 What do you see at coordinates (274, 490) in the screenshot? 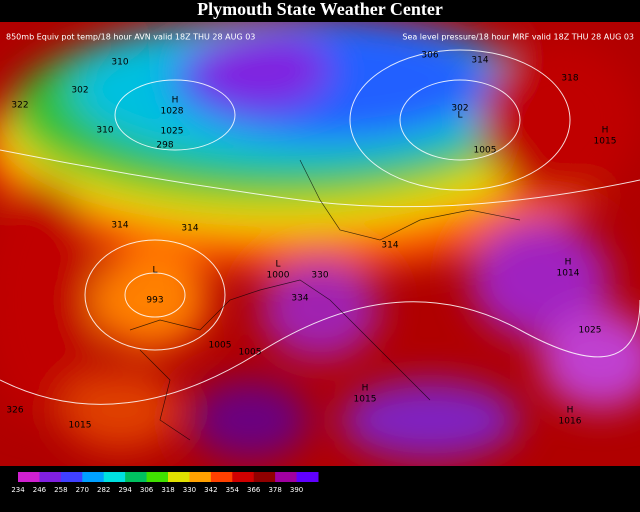
I see `colorbar-label: 378` at bounding box center [274, 490].